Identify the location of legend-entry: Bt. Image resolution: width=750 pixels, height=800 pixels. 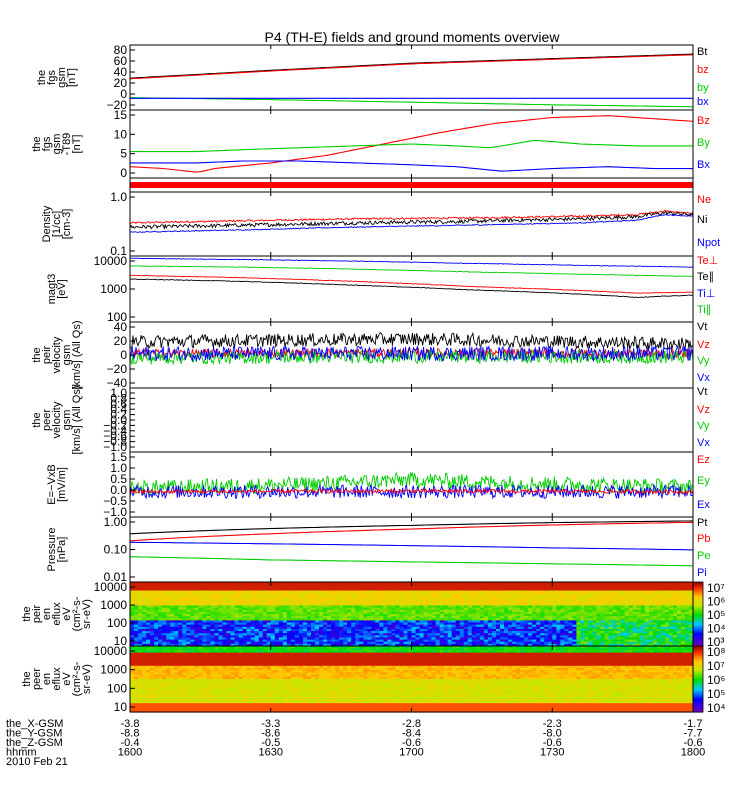
(702, 52).